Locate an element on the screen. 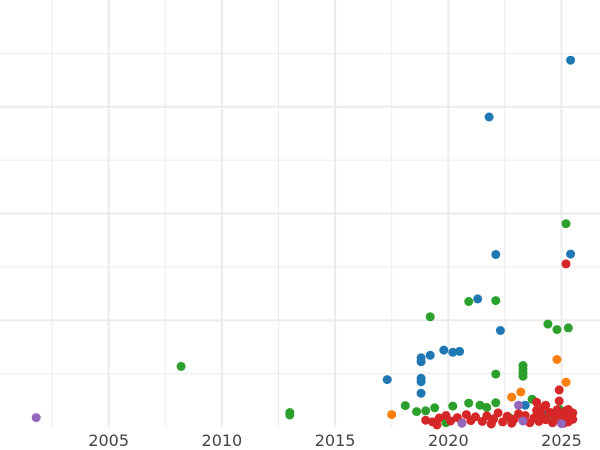  x-tick-label-2015: 2015 is located at coordinates (335, 440).